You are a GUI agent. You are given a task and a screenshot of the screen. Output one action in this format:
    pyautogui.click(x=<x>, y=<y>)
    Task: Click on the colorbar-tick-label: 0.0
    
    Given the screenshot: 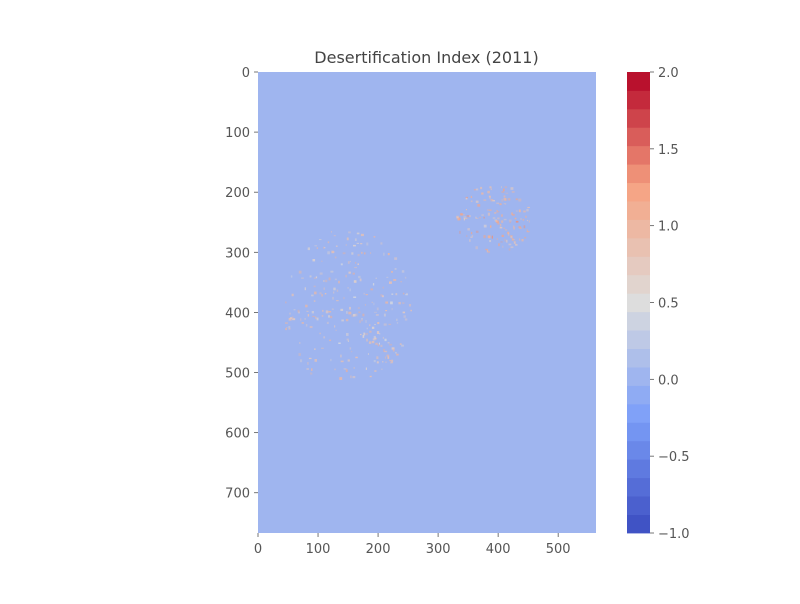 What is the action you would take?
    pyautogui.click(x=668, y=380)
    